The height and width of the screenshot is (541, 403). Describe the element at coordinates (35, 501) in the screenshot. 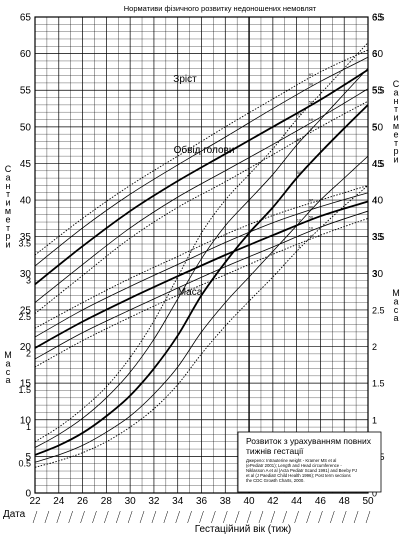

I see `x-tick-label: 22` at that location.